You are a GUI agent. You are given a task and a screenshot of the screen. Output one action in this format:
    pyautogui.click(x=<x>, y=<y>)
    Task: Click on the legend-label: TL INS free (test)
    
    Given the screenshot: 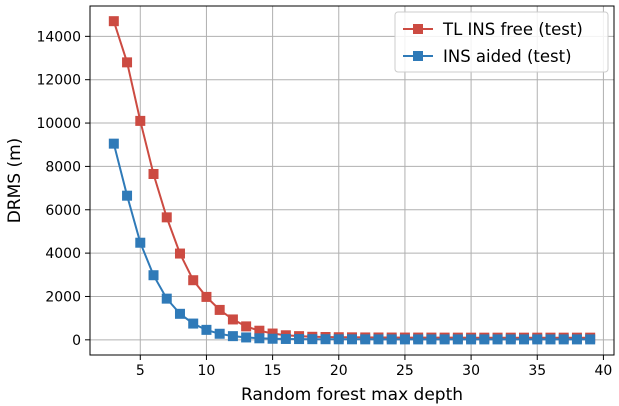 What is the action you would take?
    pyautogui.click(x=512, y=29)
    